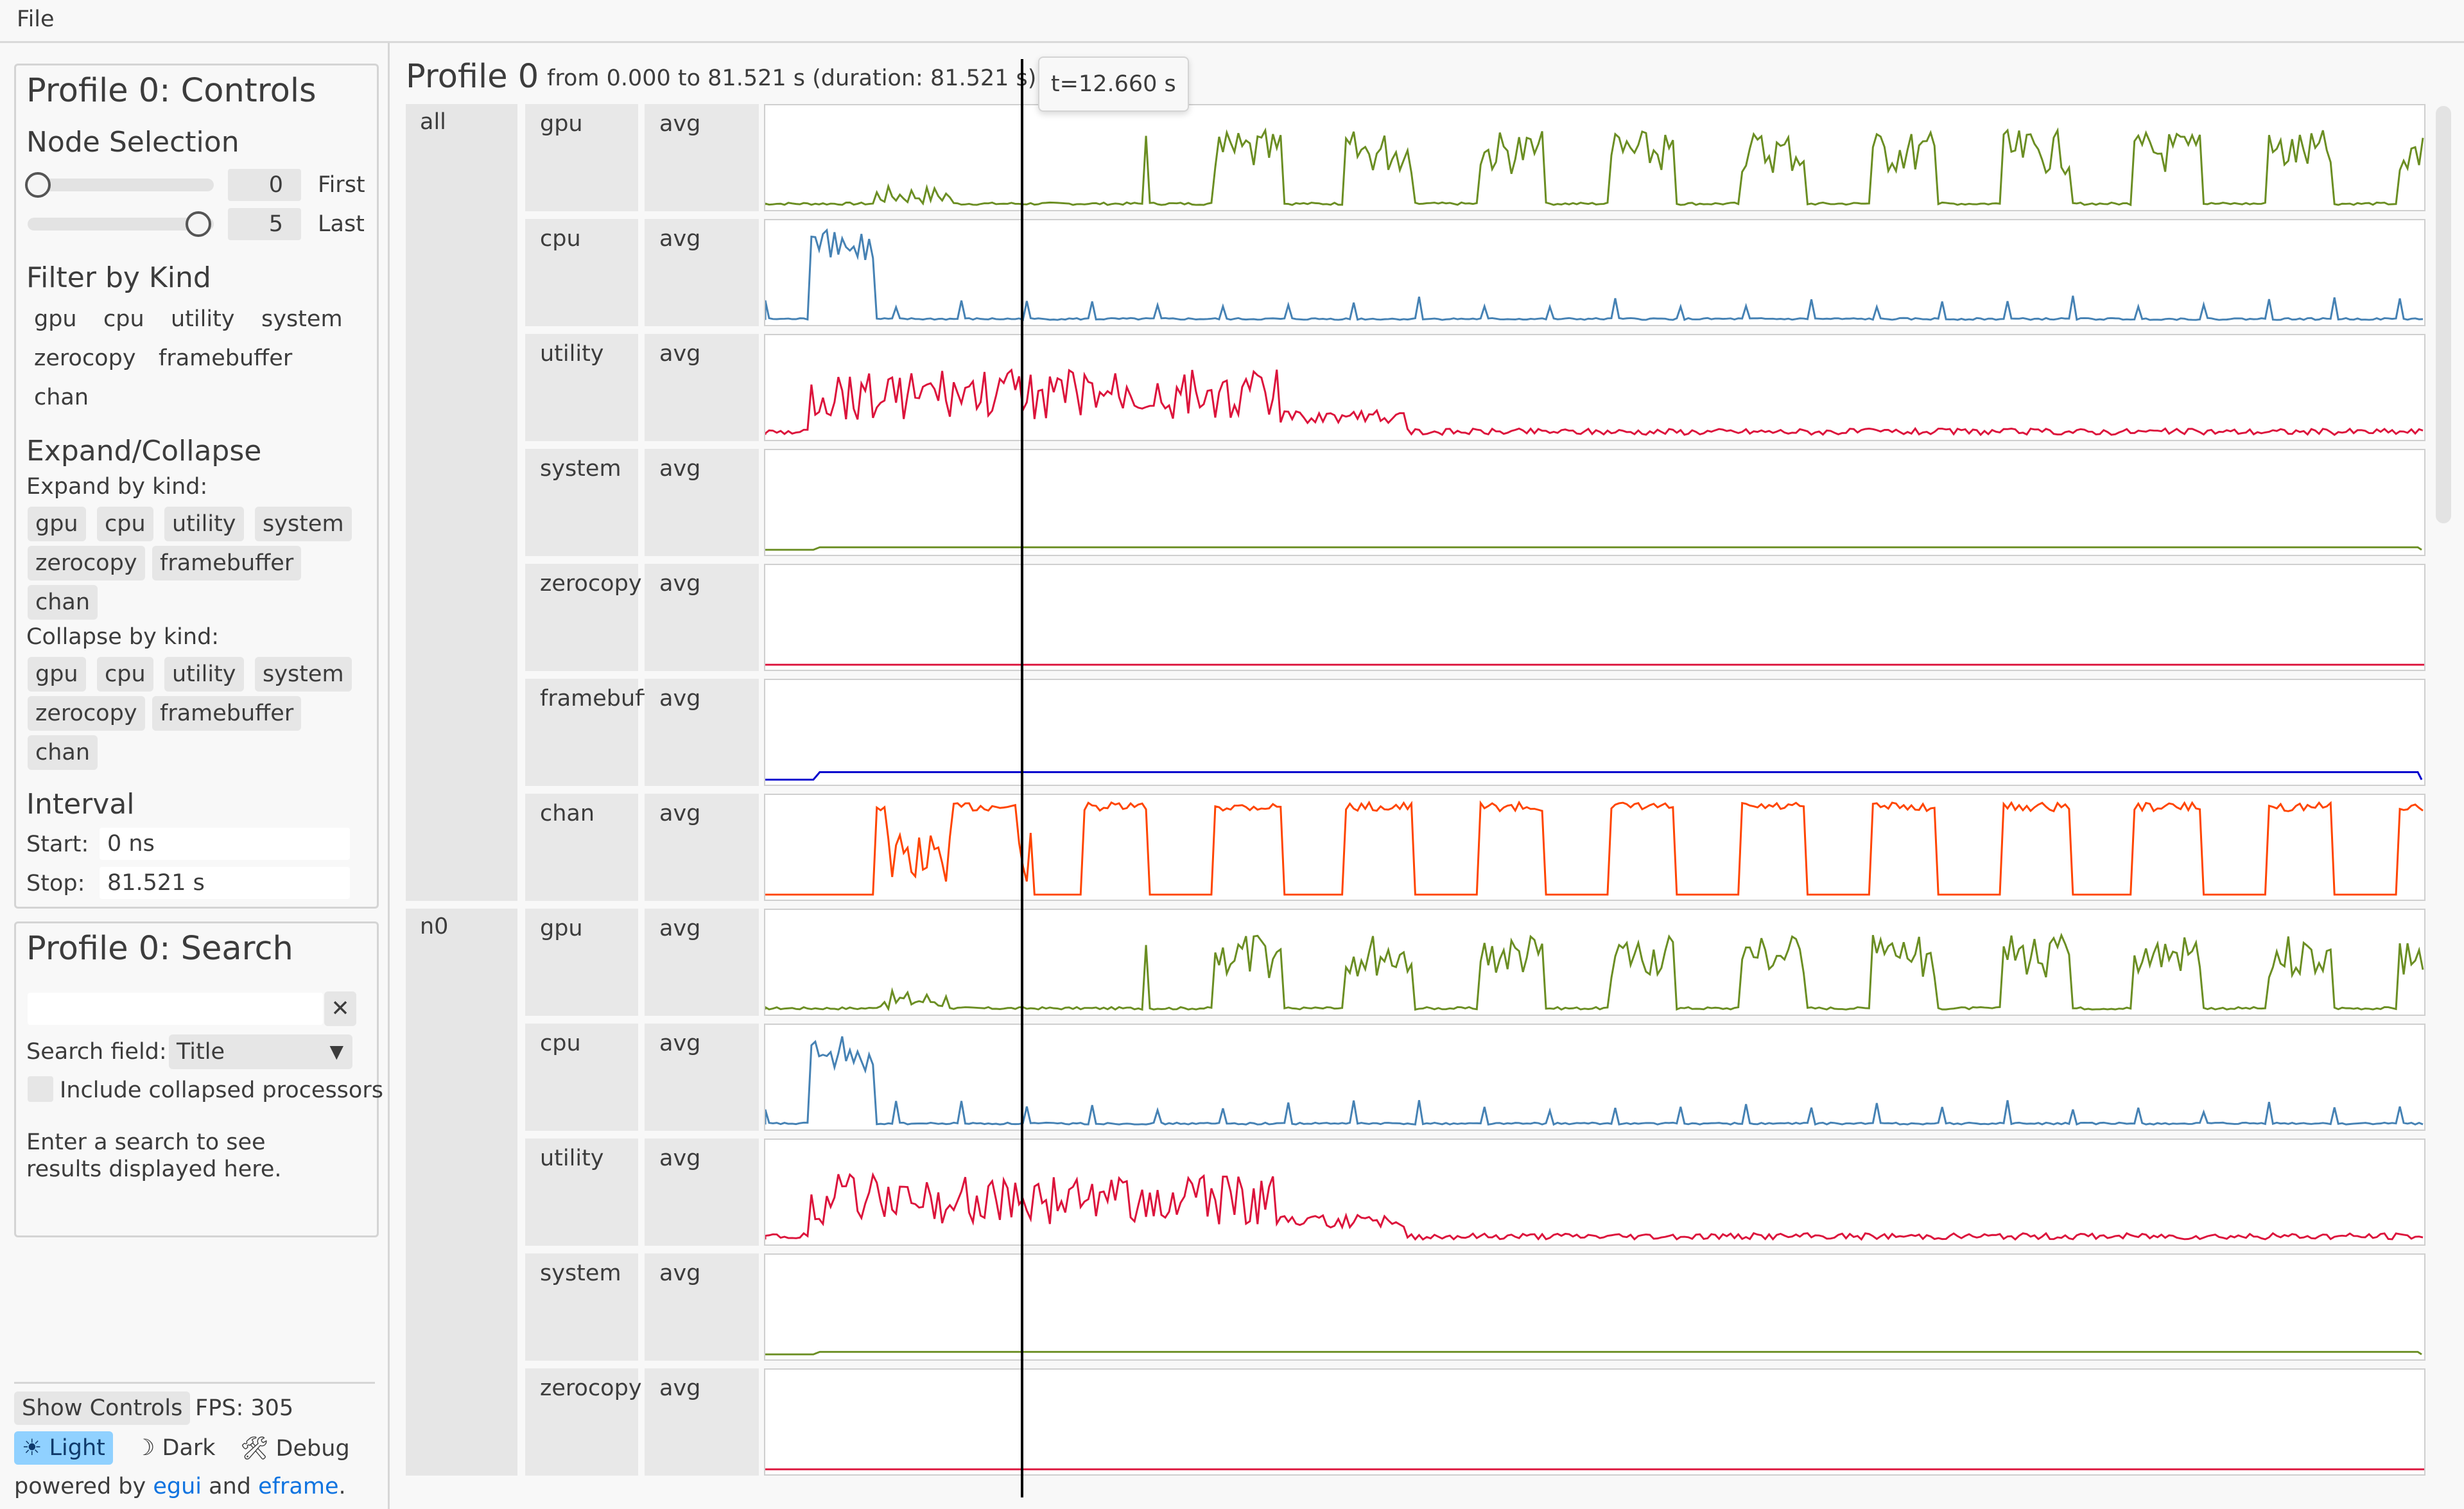 The image size is (2464, 1509). Describe the element at coordinates (340, 1008) in the screenshot. I see `clear-search-icon: ✕` at that location.